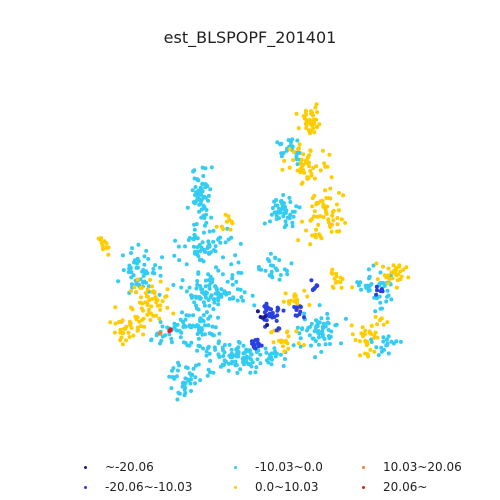 This screenshot has width=500, height=500. Describe the element at coordinates (149, 487) in the screenshot. I see `legend-label-2: -20.06~-10.03` at that location.